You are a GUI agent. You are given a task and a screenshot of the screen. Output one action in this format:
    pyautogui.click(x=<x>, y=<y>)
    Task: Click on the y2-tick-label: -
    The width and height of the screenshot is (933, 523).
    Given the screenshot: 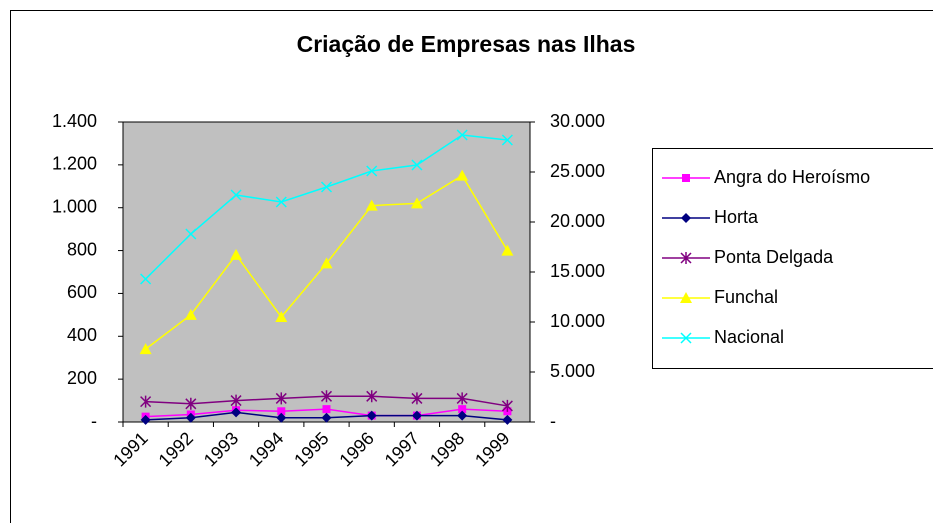 What is the action you would take?
    pyautogui.click(x=553, y=421)
    